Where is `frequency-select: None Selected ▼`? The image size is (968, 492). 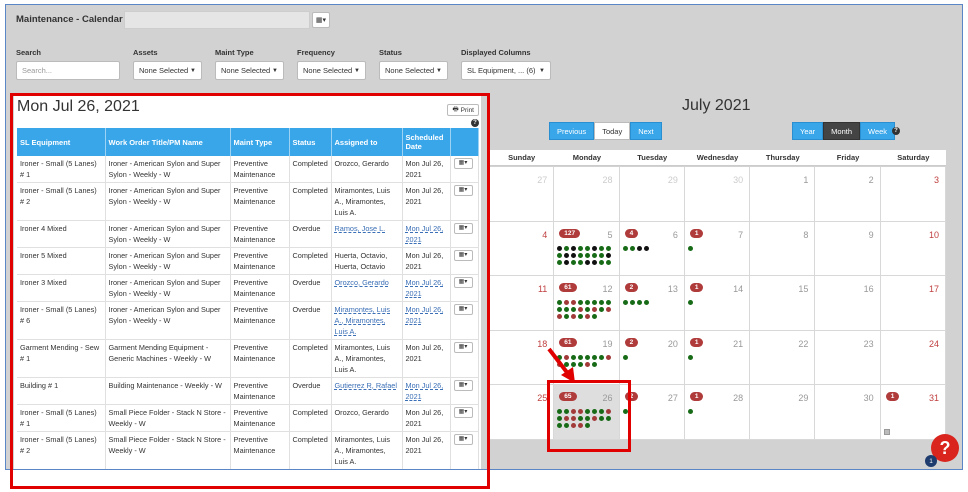 frequency-select: None Selected ▼ is located at coordinates (331, 70).